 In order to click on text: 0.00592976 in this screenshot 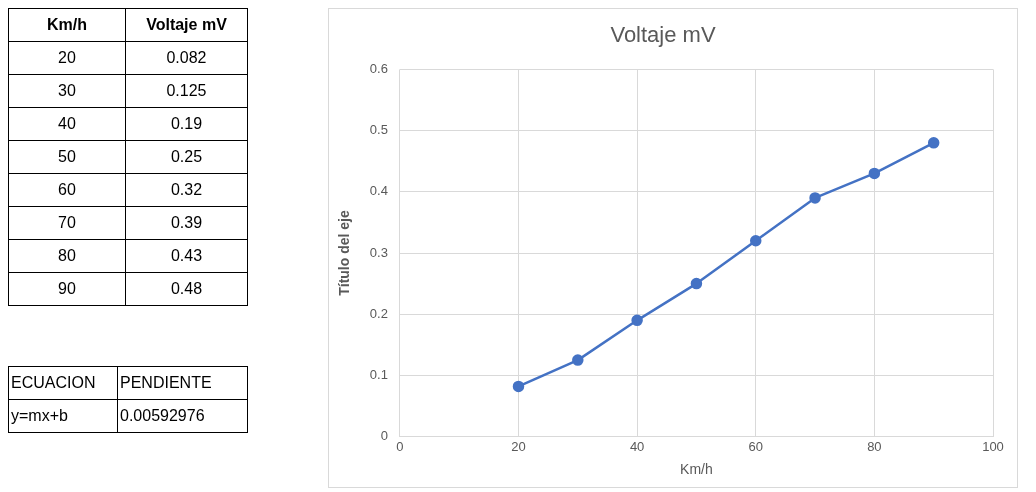, I will do `click(182, 416)`.